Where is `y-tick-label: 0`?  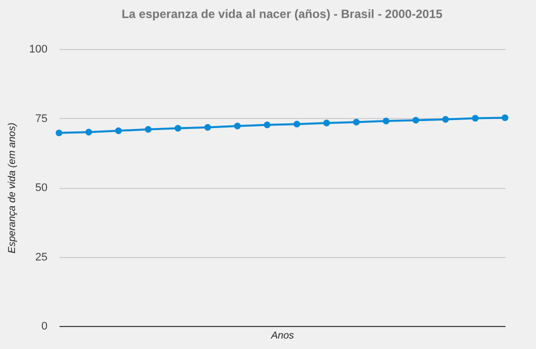
y-tick-label: 0 is located at coordinates (44, 326).